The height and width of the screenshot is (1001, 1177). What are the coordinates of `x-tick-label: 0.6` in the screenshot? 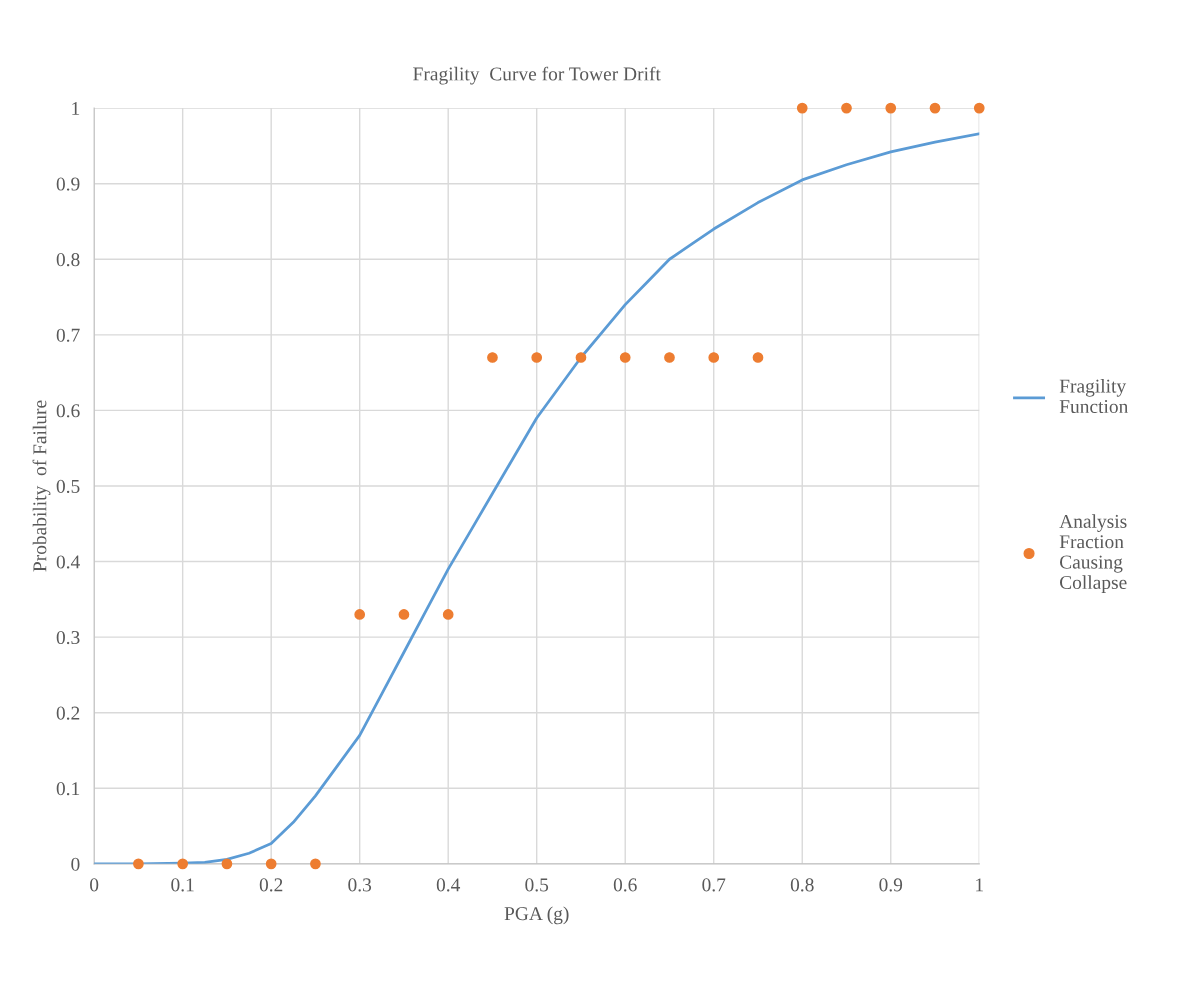 It's located at (625, 885).